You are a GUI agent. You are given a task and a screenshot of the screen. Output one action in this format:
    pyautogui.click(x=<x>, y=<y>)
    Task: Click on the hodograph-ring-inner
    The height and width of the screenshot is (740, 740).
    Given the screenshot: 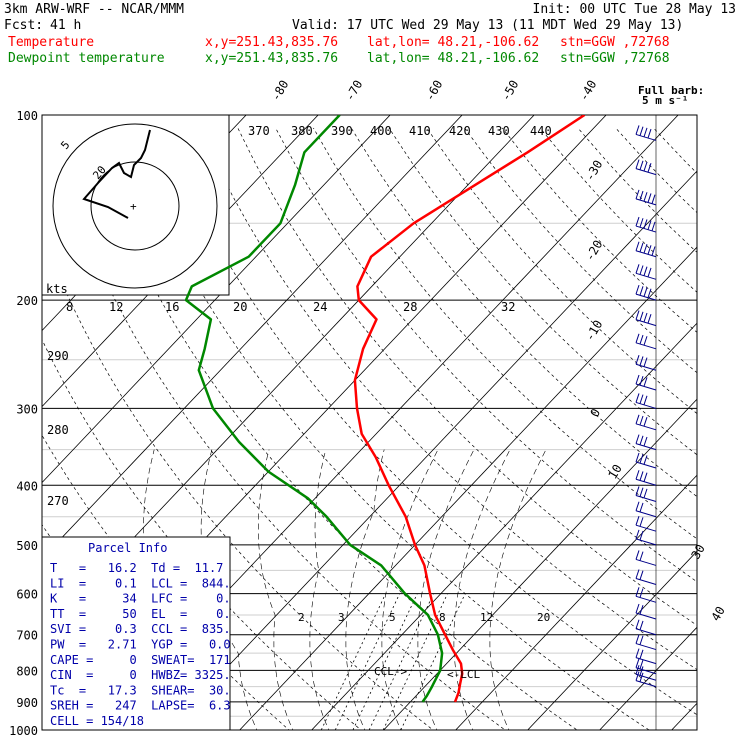 What is the action you would take?
    pyautogui.click(x=135, y=206)
    